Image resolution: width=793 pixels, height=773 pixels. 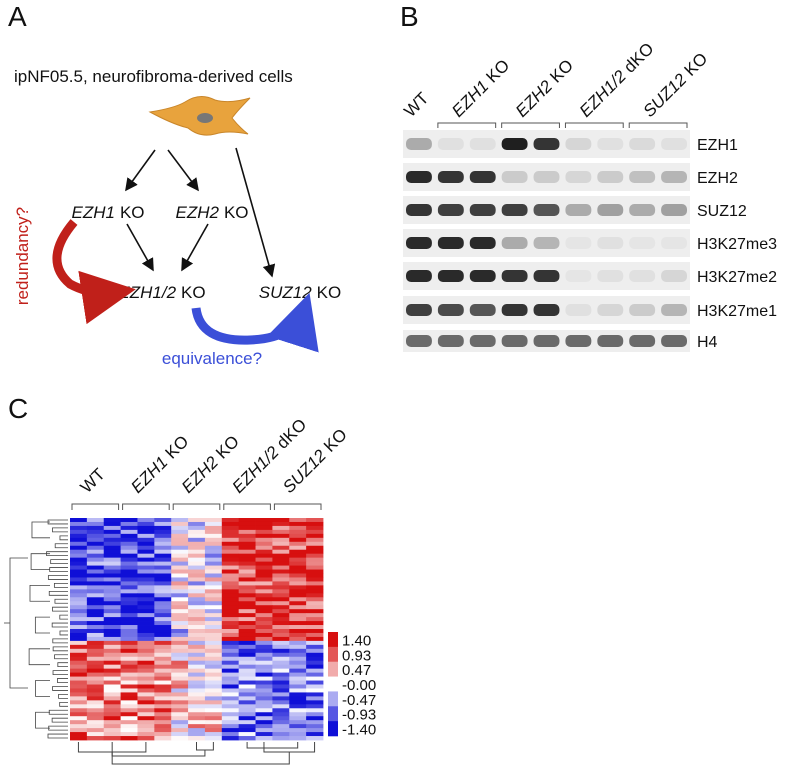 I want to click on row-label: H3K27me2, so click(x=737, y=277).